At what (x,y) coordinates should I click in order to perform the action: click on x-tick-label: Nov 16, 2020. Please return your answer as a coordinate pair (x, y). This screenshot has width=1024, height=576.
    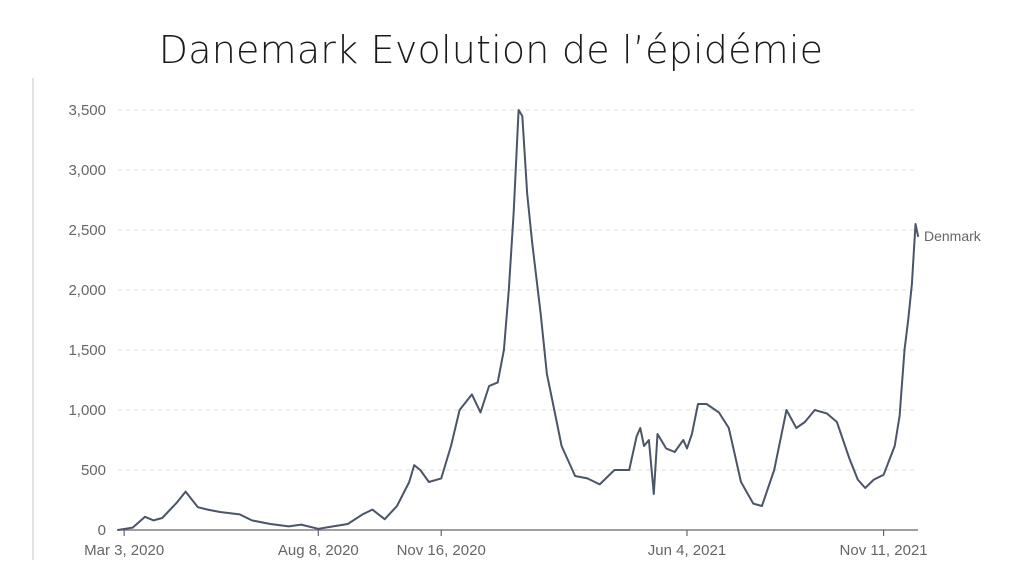
    Looking at the image, I should click on (441, 550).